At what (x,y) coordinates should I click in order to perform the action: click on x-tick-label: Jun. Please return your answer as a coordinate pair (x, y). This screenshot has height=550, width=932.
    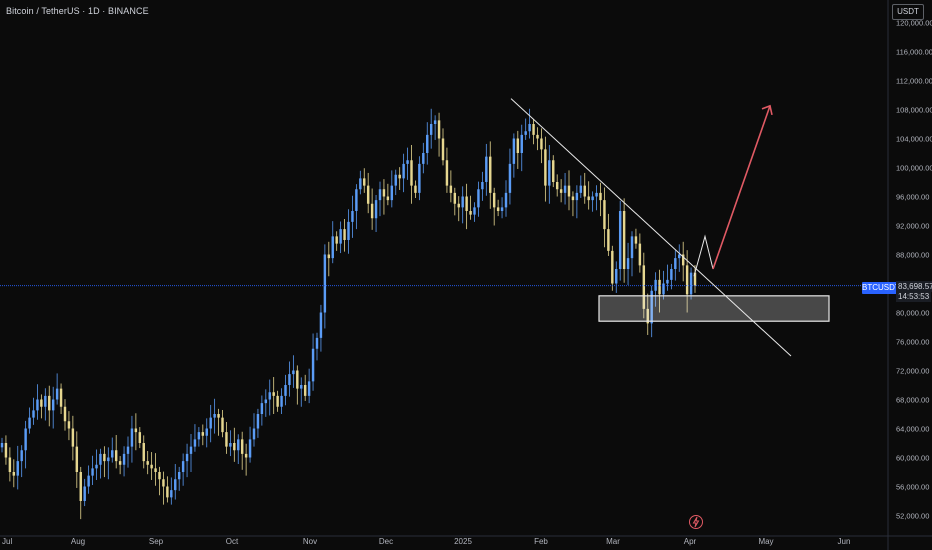
    Looking at the image, I should click on (844, 541).